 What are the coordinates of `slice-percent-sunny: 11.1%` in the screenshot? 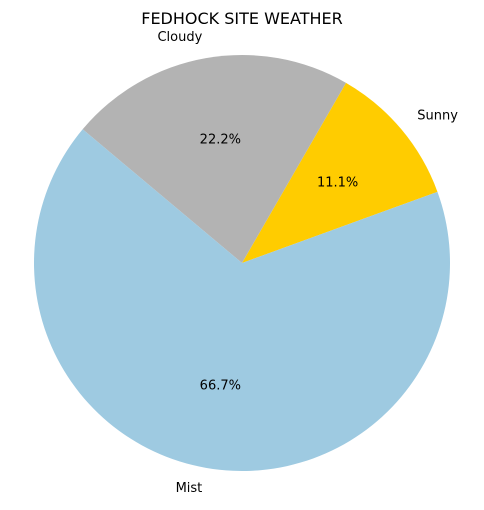 It's located at (337, 182).